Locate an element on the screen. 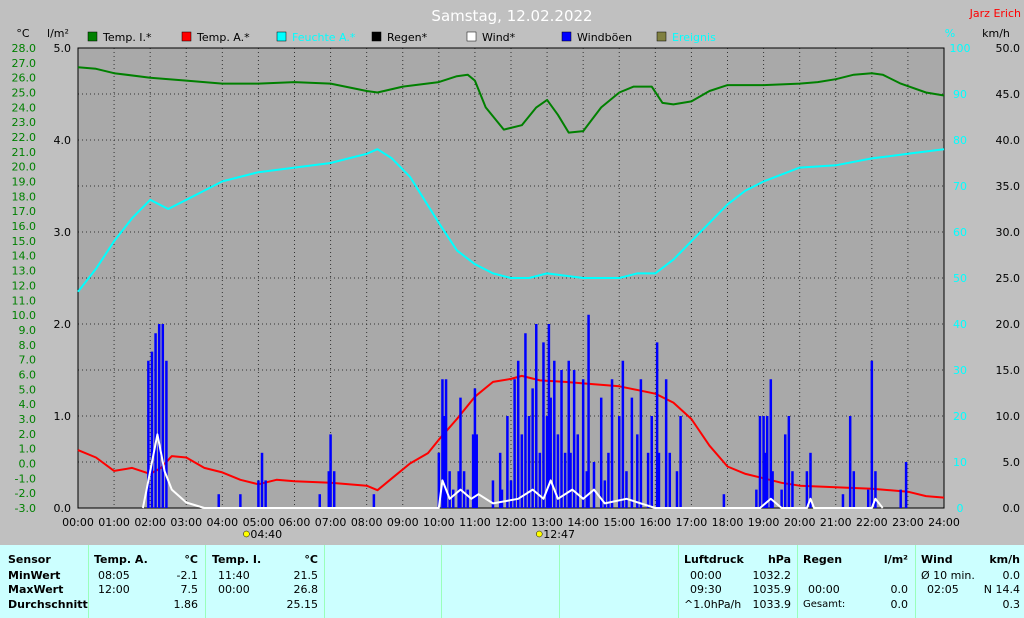 Image resolution: width=1024 pixels, height=618 pixels. temp-a-avg-value: 1.86 is located at coordinates (186, 604).